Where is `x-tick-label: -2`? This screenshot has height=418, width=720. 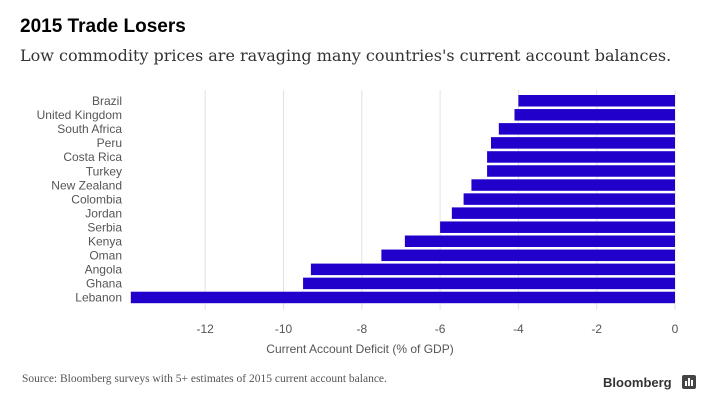 x-tick-label: -2 is located at coordinates (596, 329).